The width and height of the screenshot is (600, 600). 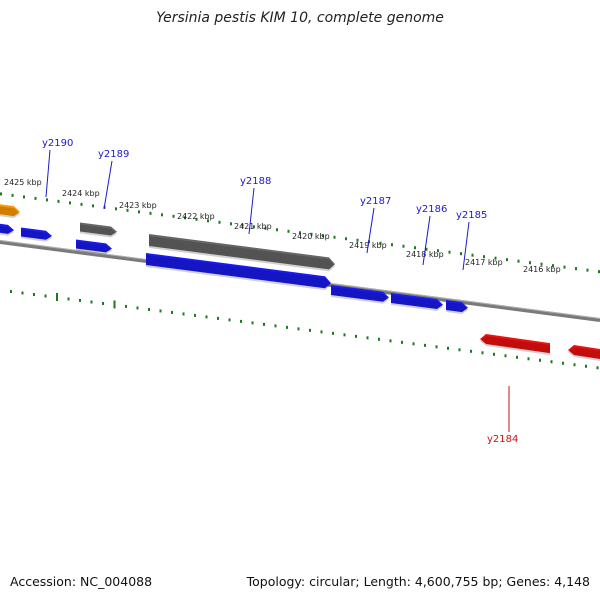 I want to click on gene-gray-shadow, so click(x=98, y=231).